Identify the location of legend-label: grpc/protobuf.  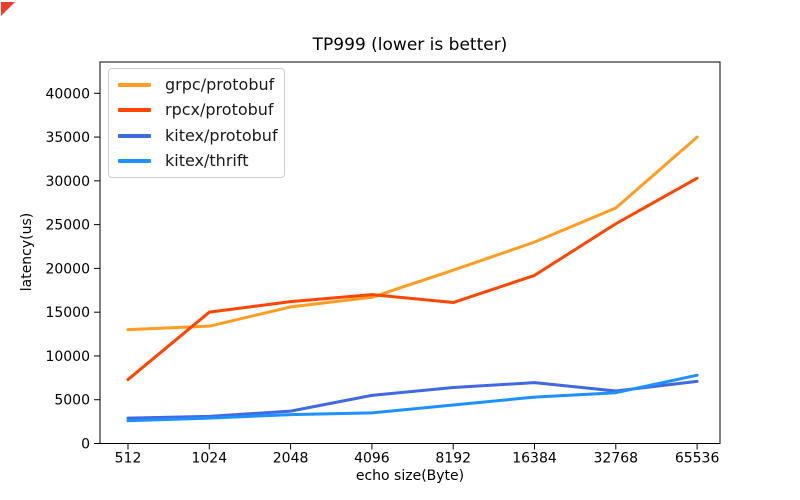
(220, 84).